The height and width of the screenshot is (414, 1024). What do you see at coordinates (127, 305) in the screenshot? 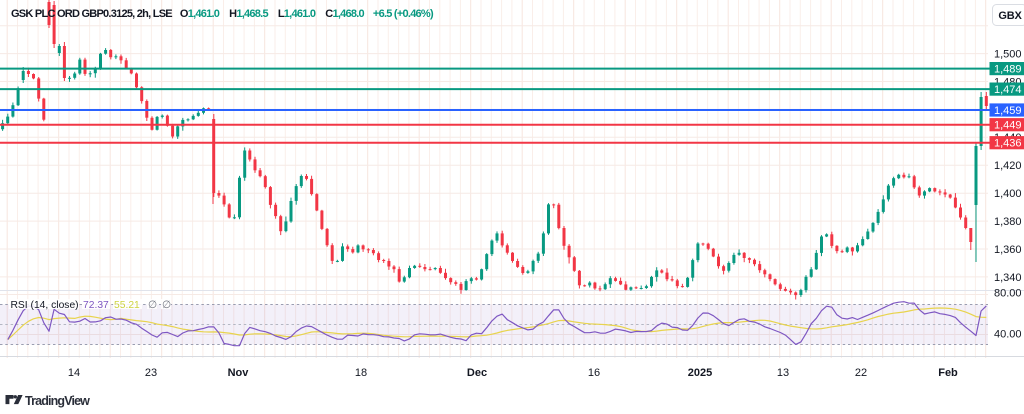
I see `svg-text: 55.21` at bounding box center [127, 305].